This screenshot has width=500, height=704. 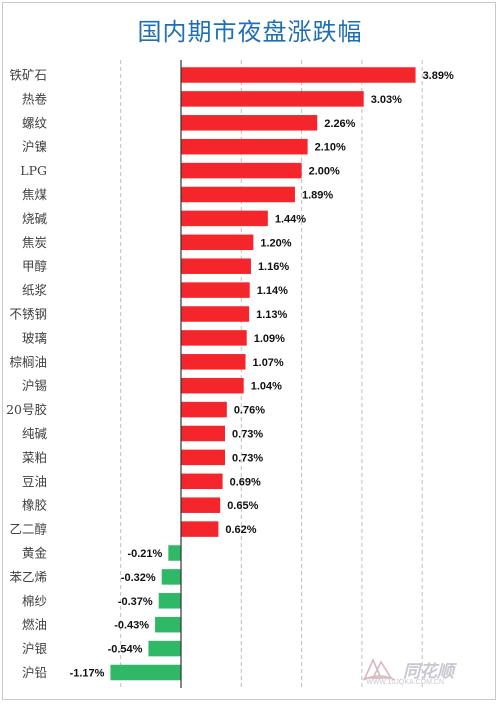 I want to click on category-label: 豆油, so click(x=34, y=481).